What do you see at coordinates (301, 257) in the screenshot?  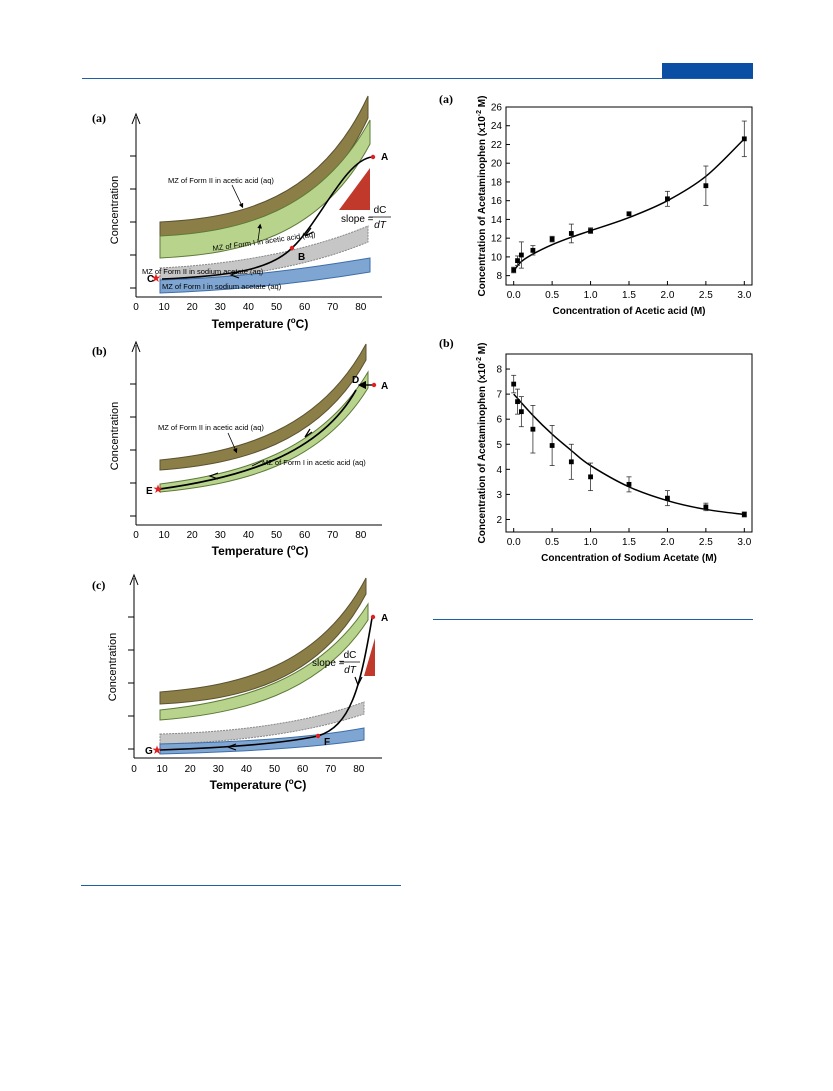 I see `point-label-b: B` at bounding box center [301, 257].